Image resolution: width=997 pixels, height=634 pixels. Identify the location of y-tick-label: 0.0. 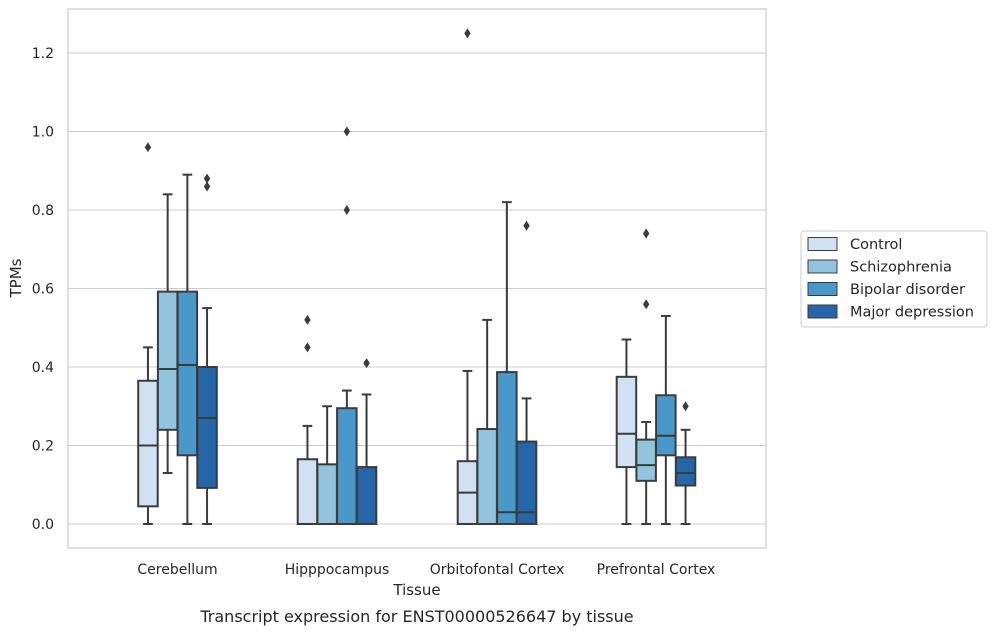
(43, 525).